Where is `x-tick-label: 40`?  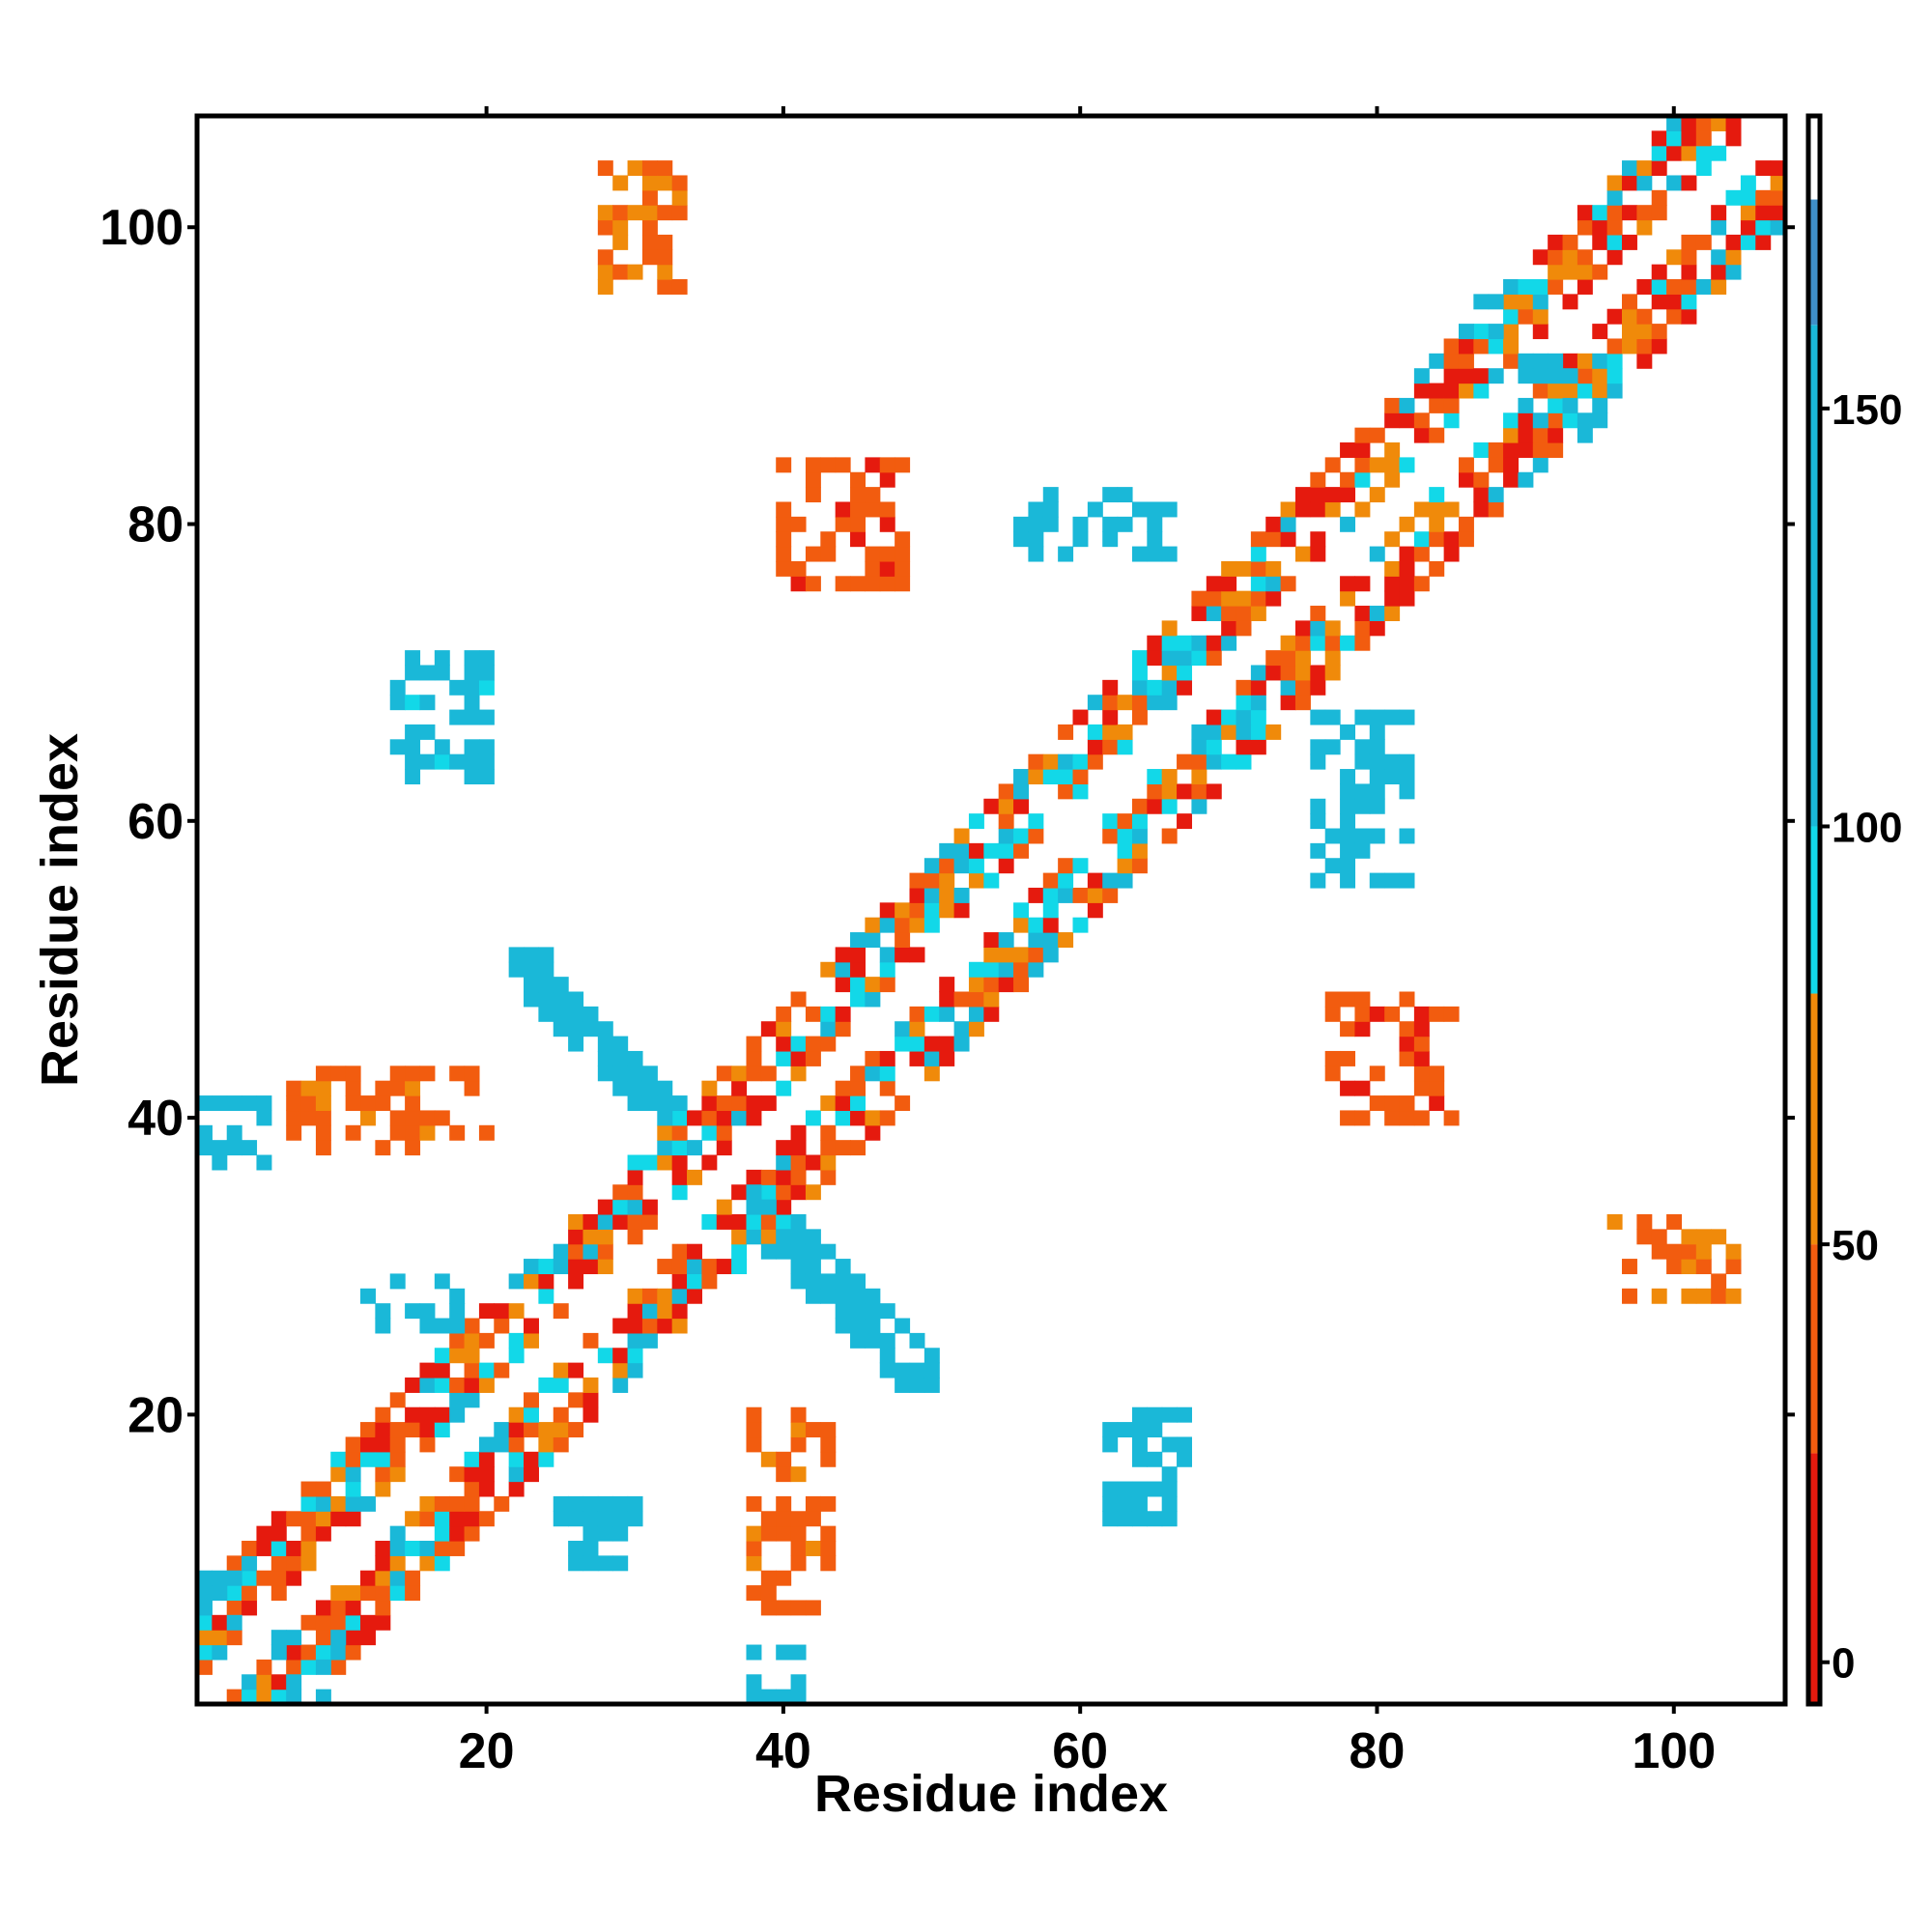 x-tick-label: 40 is located at coordinates (783, 1751).